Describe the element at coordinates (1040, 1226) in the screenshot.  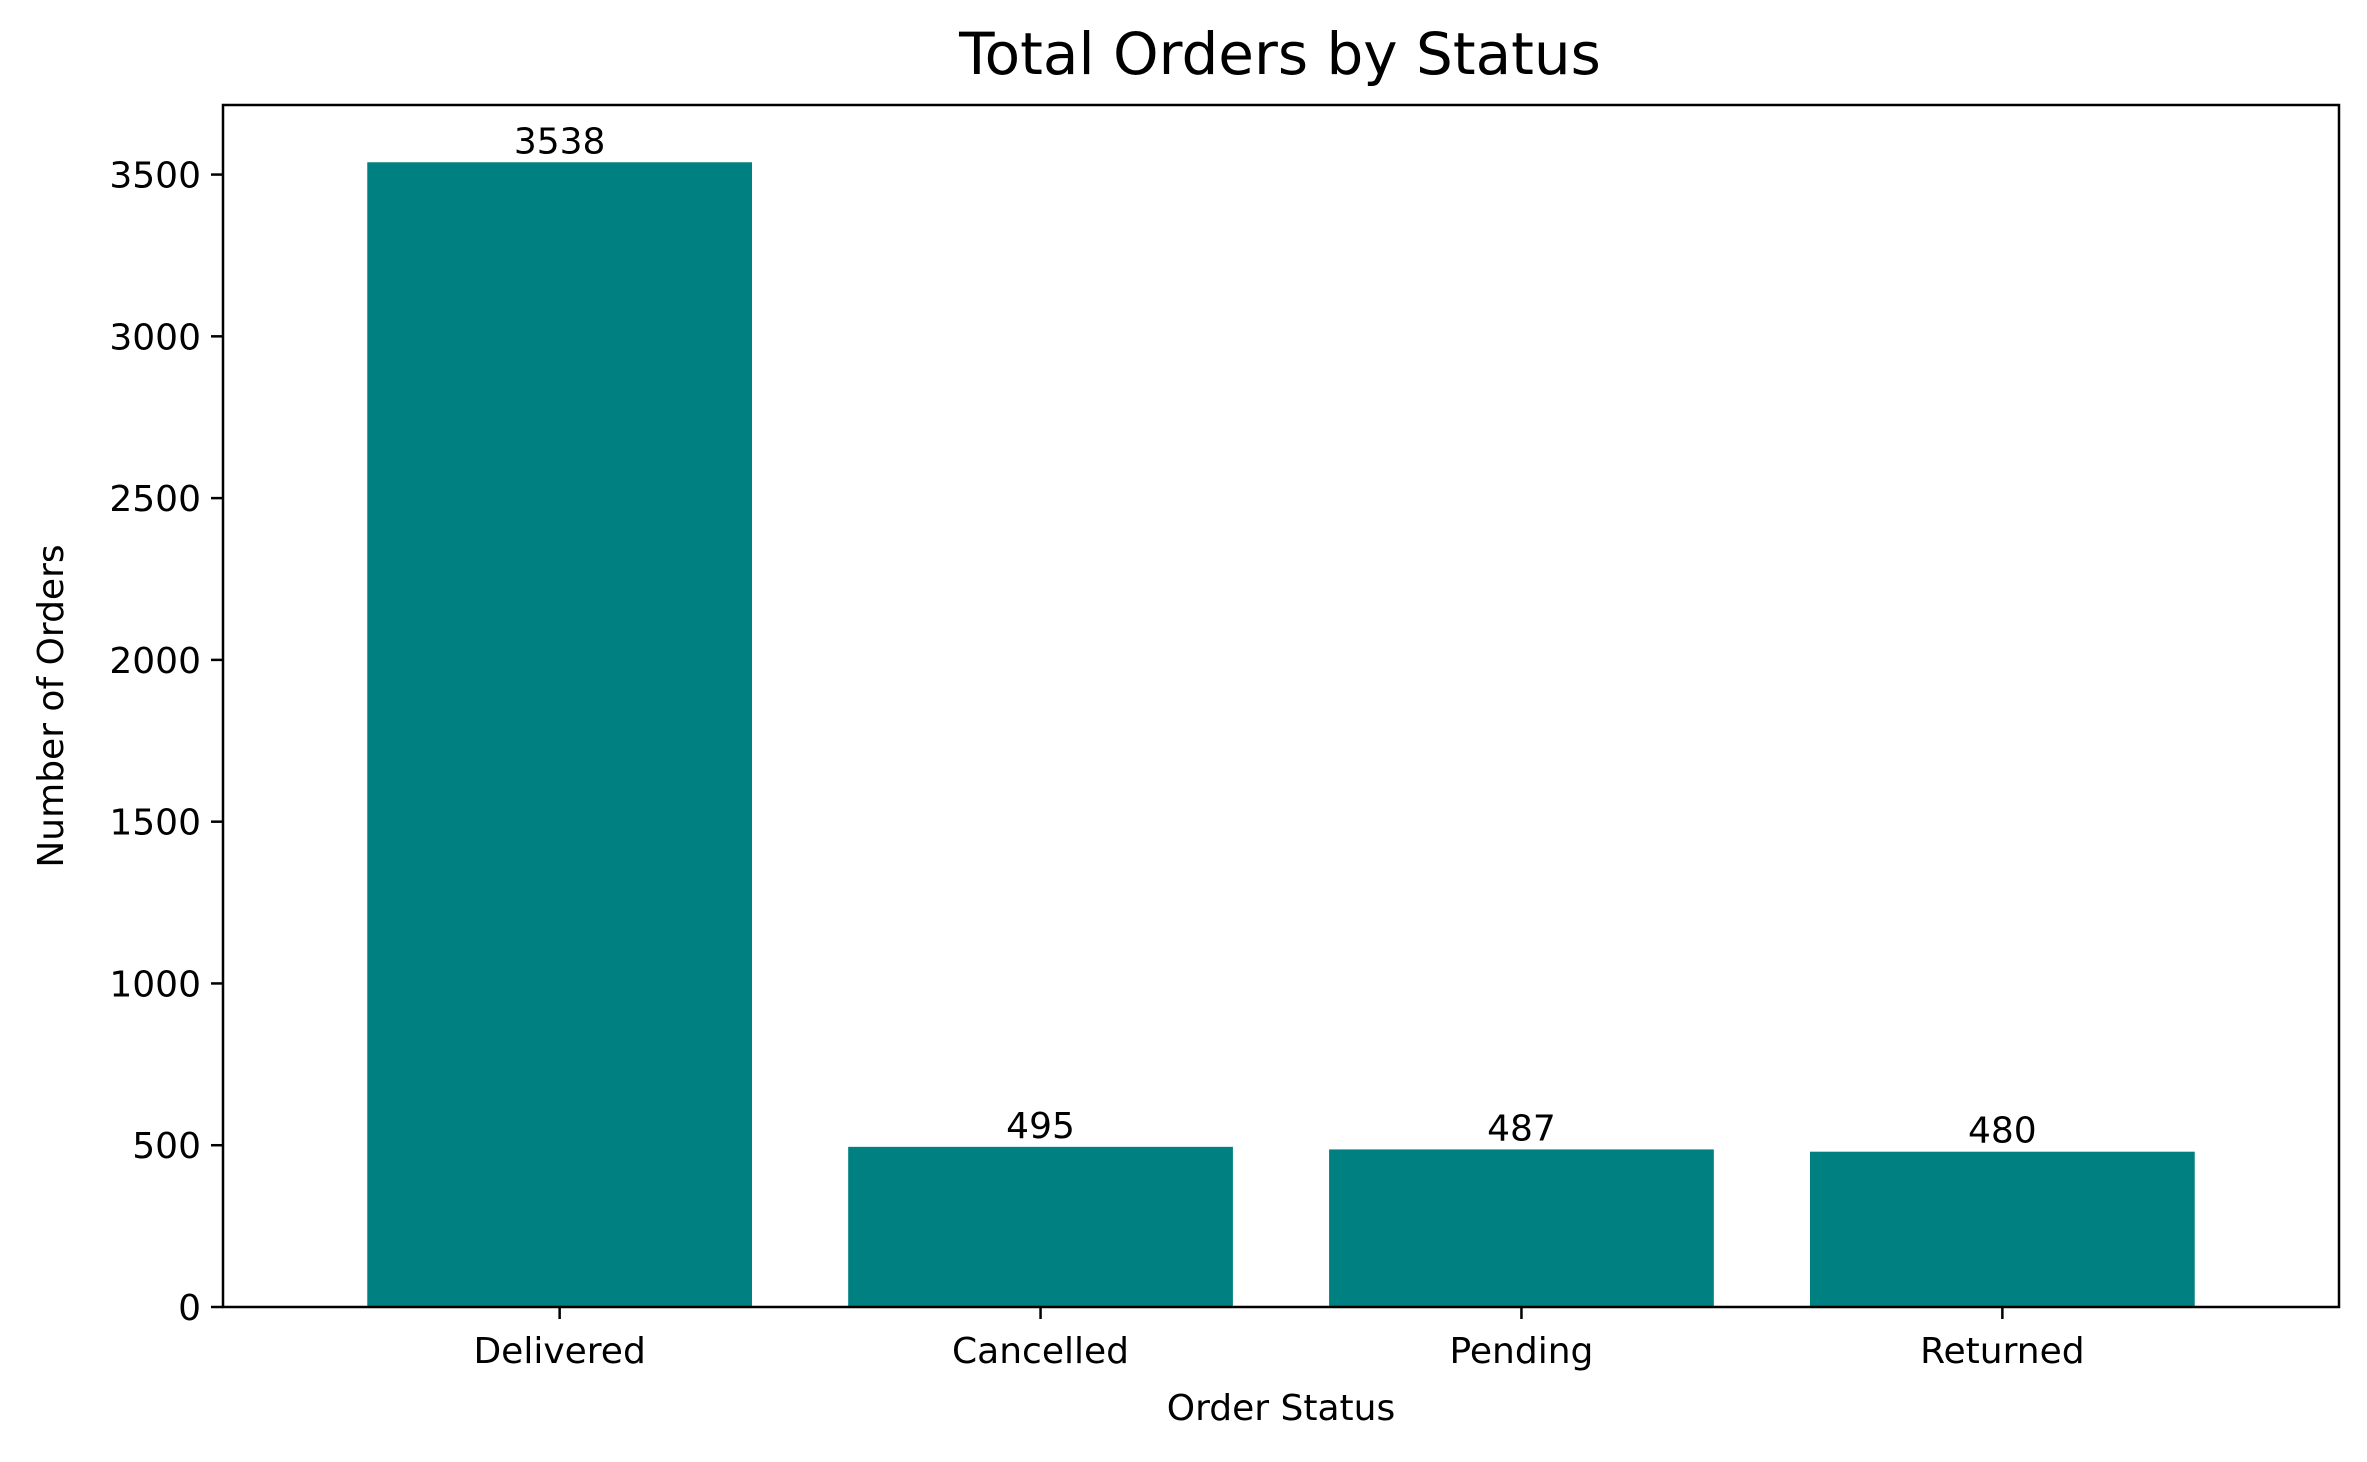
I see `bar-cancelled` at that location.